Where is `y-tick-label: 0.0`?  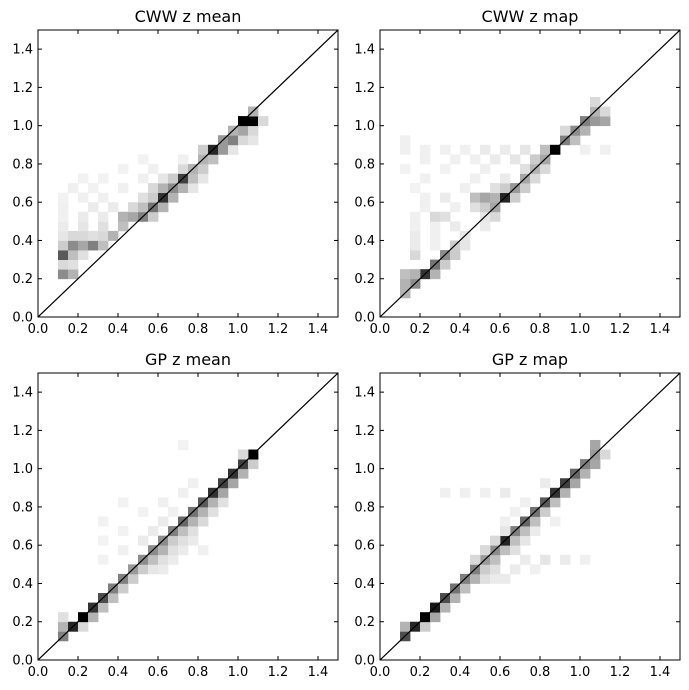 y-tick-label: 0.0 is located at coordinates (22, 318).